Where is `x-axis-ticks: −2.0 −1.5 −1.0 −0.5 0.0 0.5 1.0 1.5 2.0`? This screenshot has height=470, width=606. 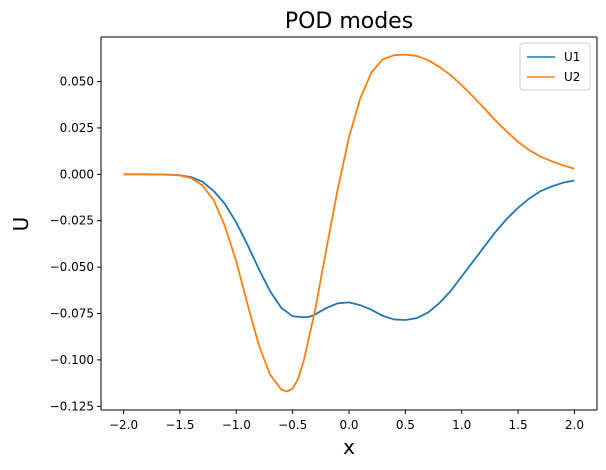
x-axis-ticks: −2.0 −1.5 −1.0 −0.5 0.0 0.5 1.0 1.5 2.0 is located at coordinates (346, 421).